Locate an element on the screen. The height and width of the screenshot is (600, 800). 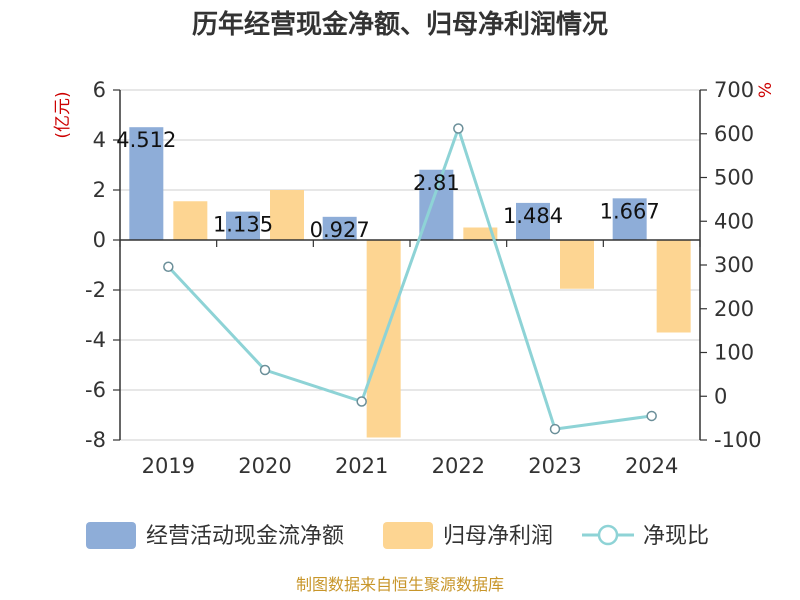
legend-swatch-cashflow is located at coordinates (111, 535).